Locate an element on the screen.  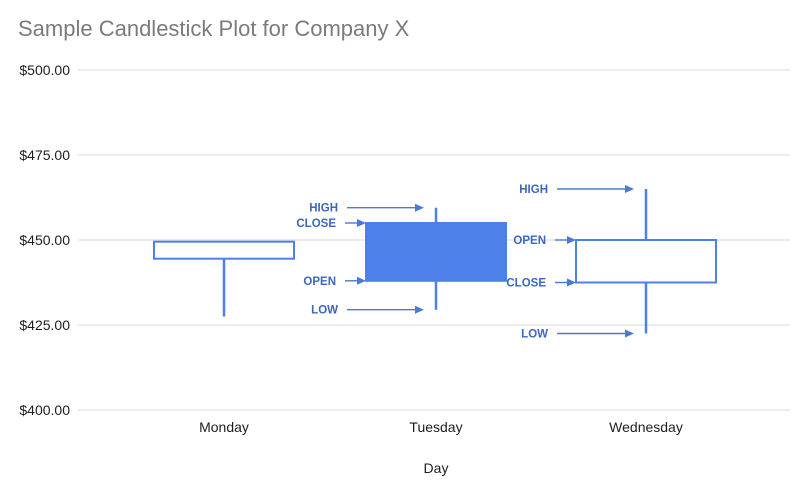
candle-body-tuesday is located at coordinates (436, 252).